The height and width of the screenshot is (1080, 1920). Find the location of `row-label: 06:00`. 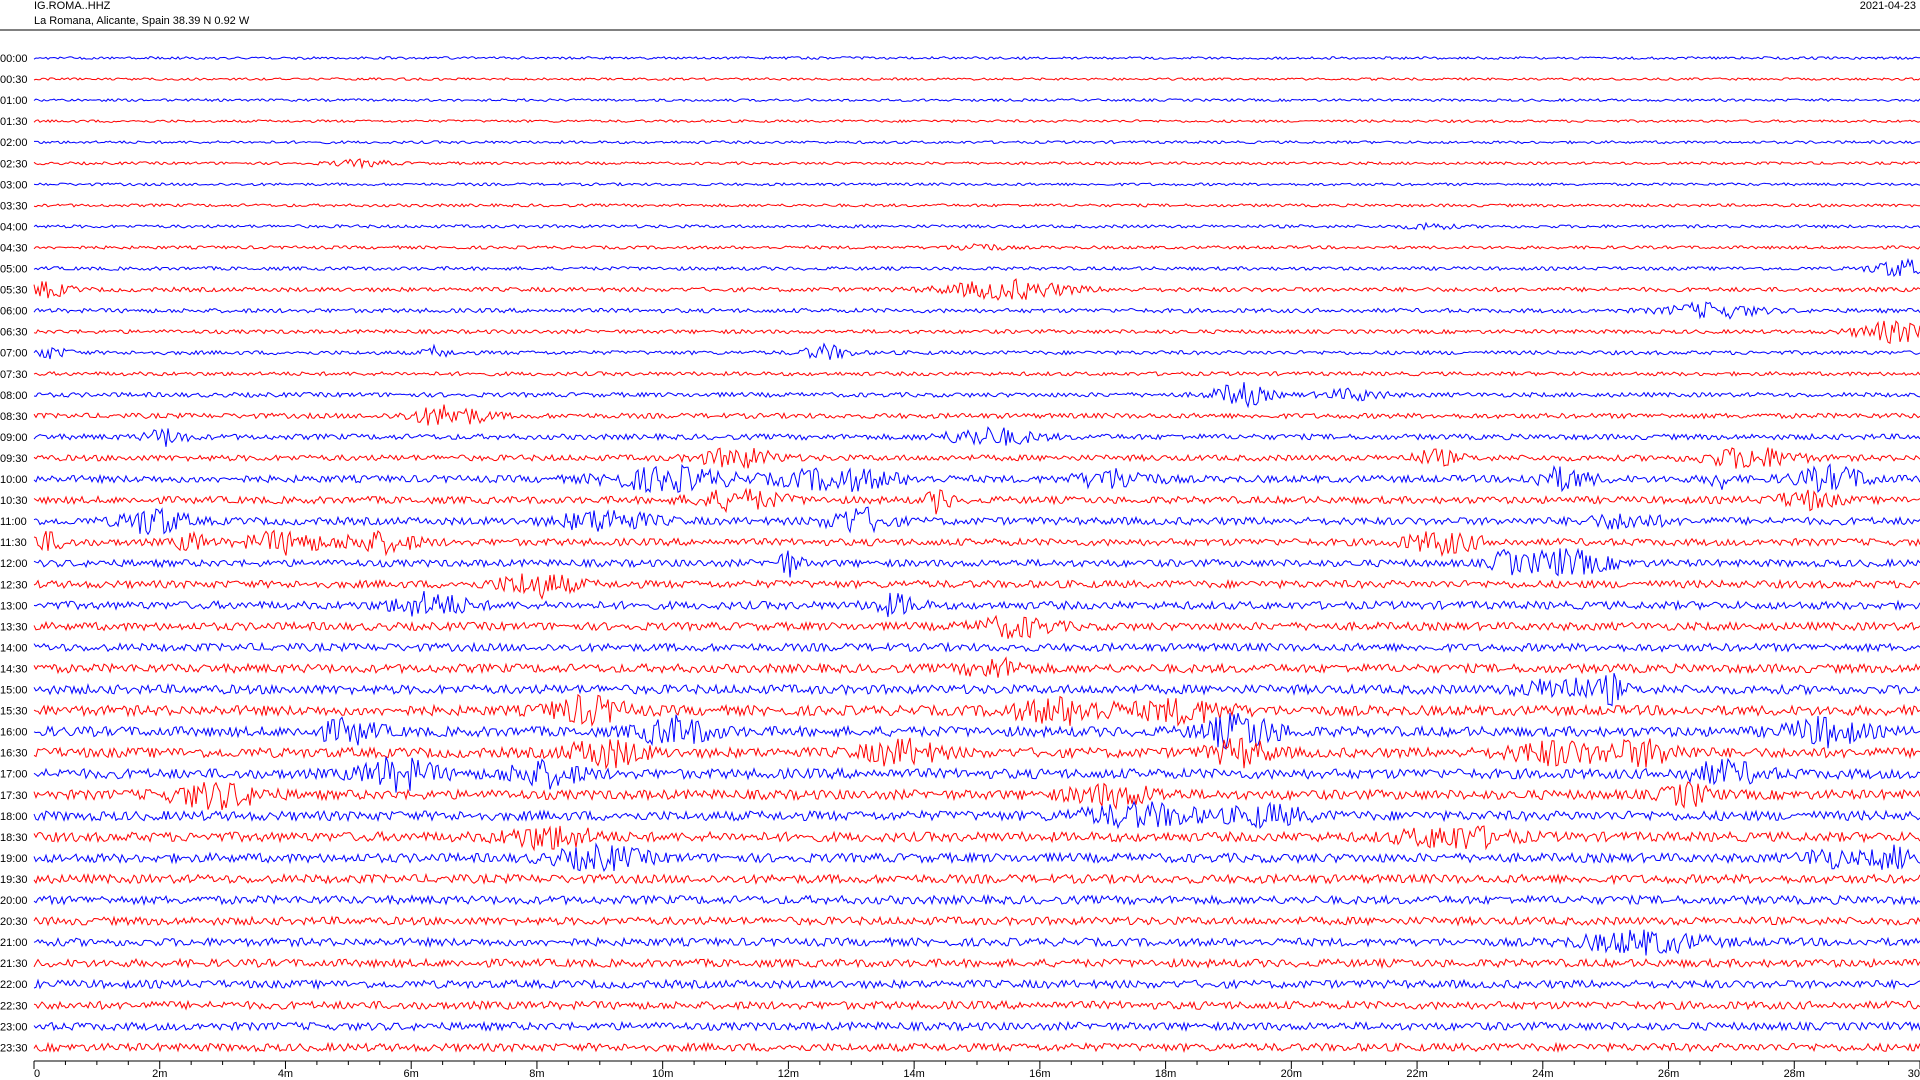

row-label: 06:00 is located at coordinates (14, 312).